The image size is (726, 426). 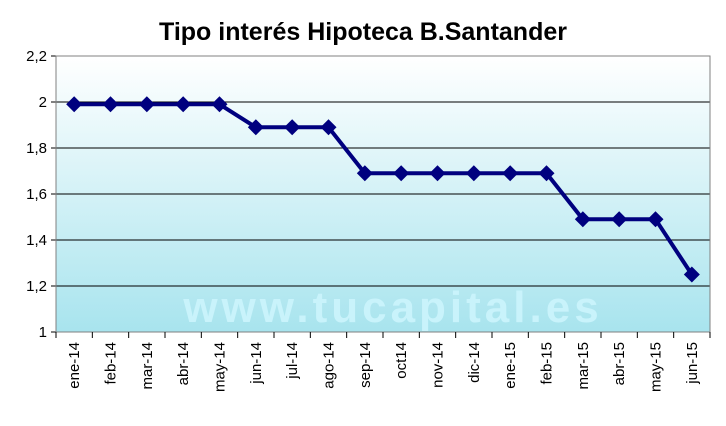 I want to click on x-tick-label: ene-15, so click(x=510, y=365).